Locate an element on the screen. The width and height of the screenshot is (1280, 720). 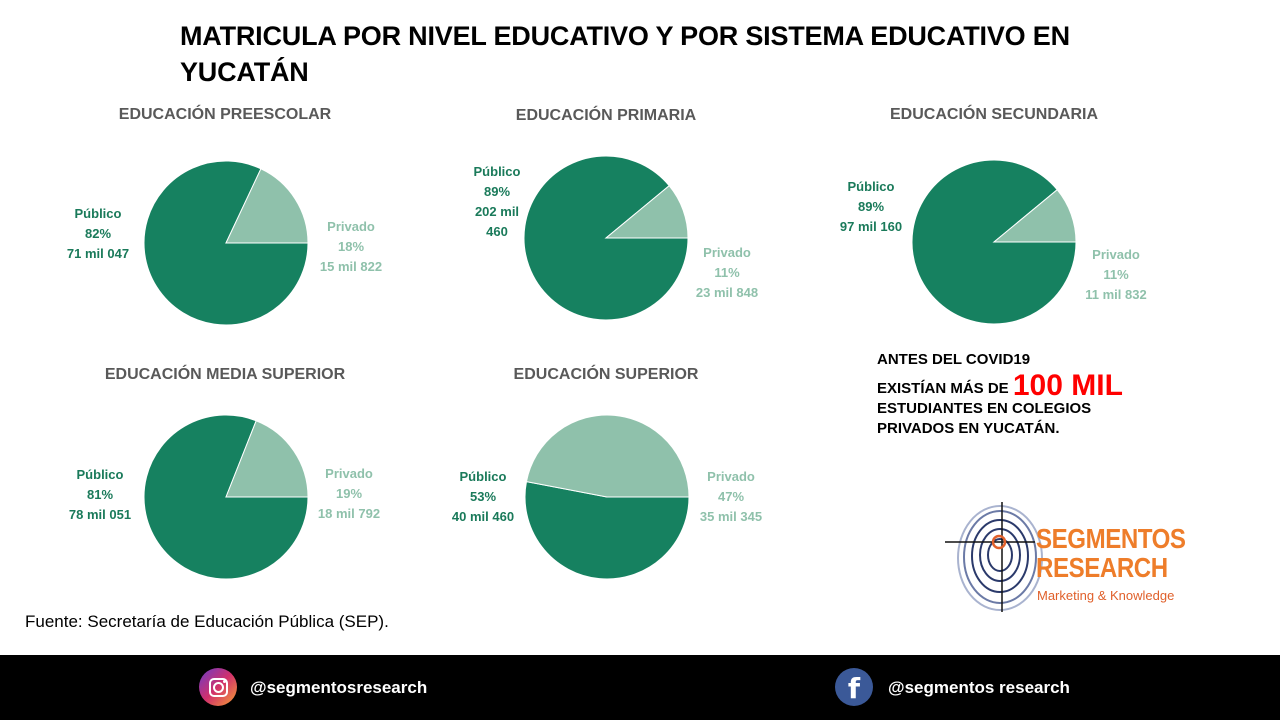
label-publico-superior: Público 53% 40 mil 460 is located at coordinates (483, 497).